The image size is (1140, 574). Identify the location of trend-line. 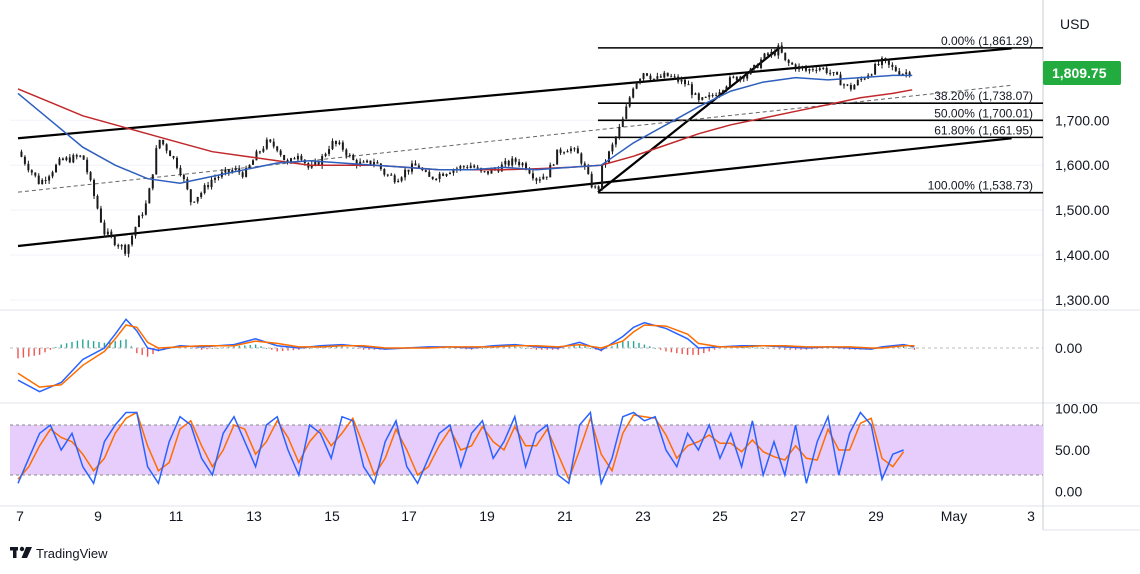
(514, 93).